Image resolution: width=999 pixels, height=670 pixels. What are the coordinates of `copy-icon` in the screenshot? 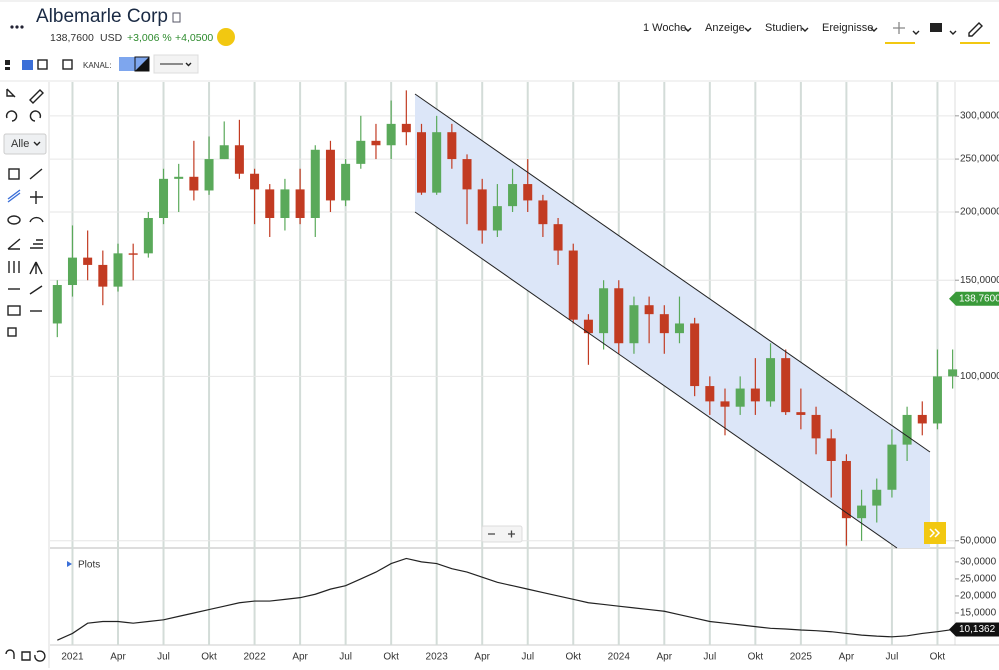 It's located at (176, 17).